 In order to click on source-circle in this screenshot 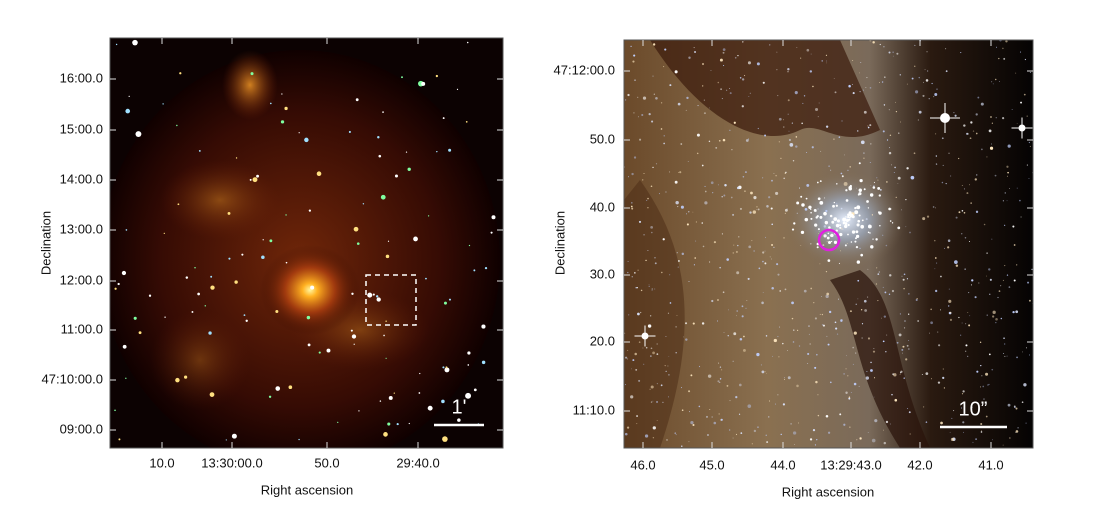, I will do `click(829, 240)`.